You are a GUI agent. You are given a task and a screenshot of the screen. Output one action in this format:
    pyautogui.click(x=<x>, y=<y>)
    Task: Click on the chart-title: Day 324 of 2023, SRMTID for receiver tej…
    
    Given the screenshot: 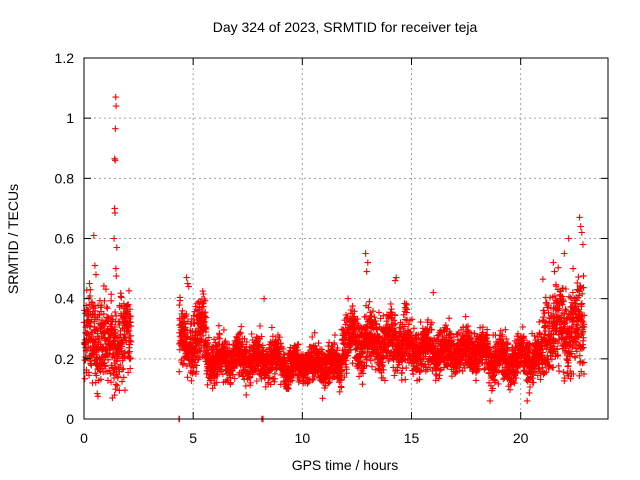 What is the action you would take?
    pyautogui.click(x=345, y=27)
    